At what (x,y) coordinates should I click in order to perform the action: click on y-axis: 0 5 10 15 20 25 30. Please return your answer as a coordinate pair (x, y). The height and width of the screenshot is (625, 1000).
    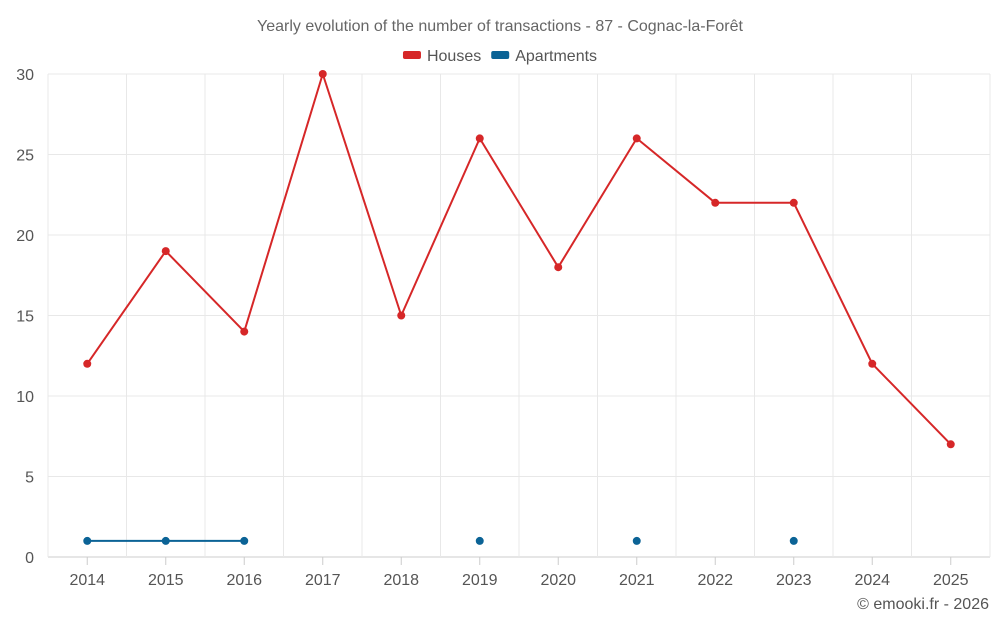
    Looking at the image, I should click on (25, 317).